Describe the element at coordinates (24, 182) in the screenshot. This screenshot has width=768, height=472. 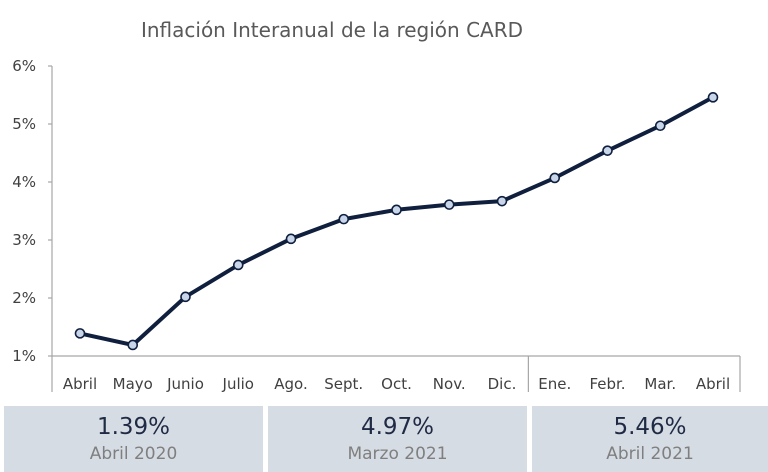
I see `y-tick-label: 4%` at that location.